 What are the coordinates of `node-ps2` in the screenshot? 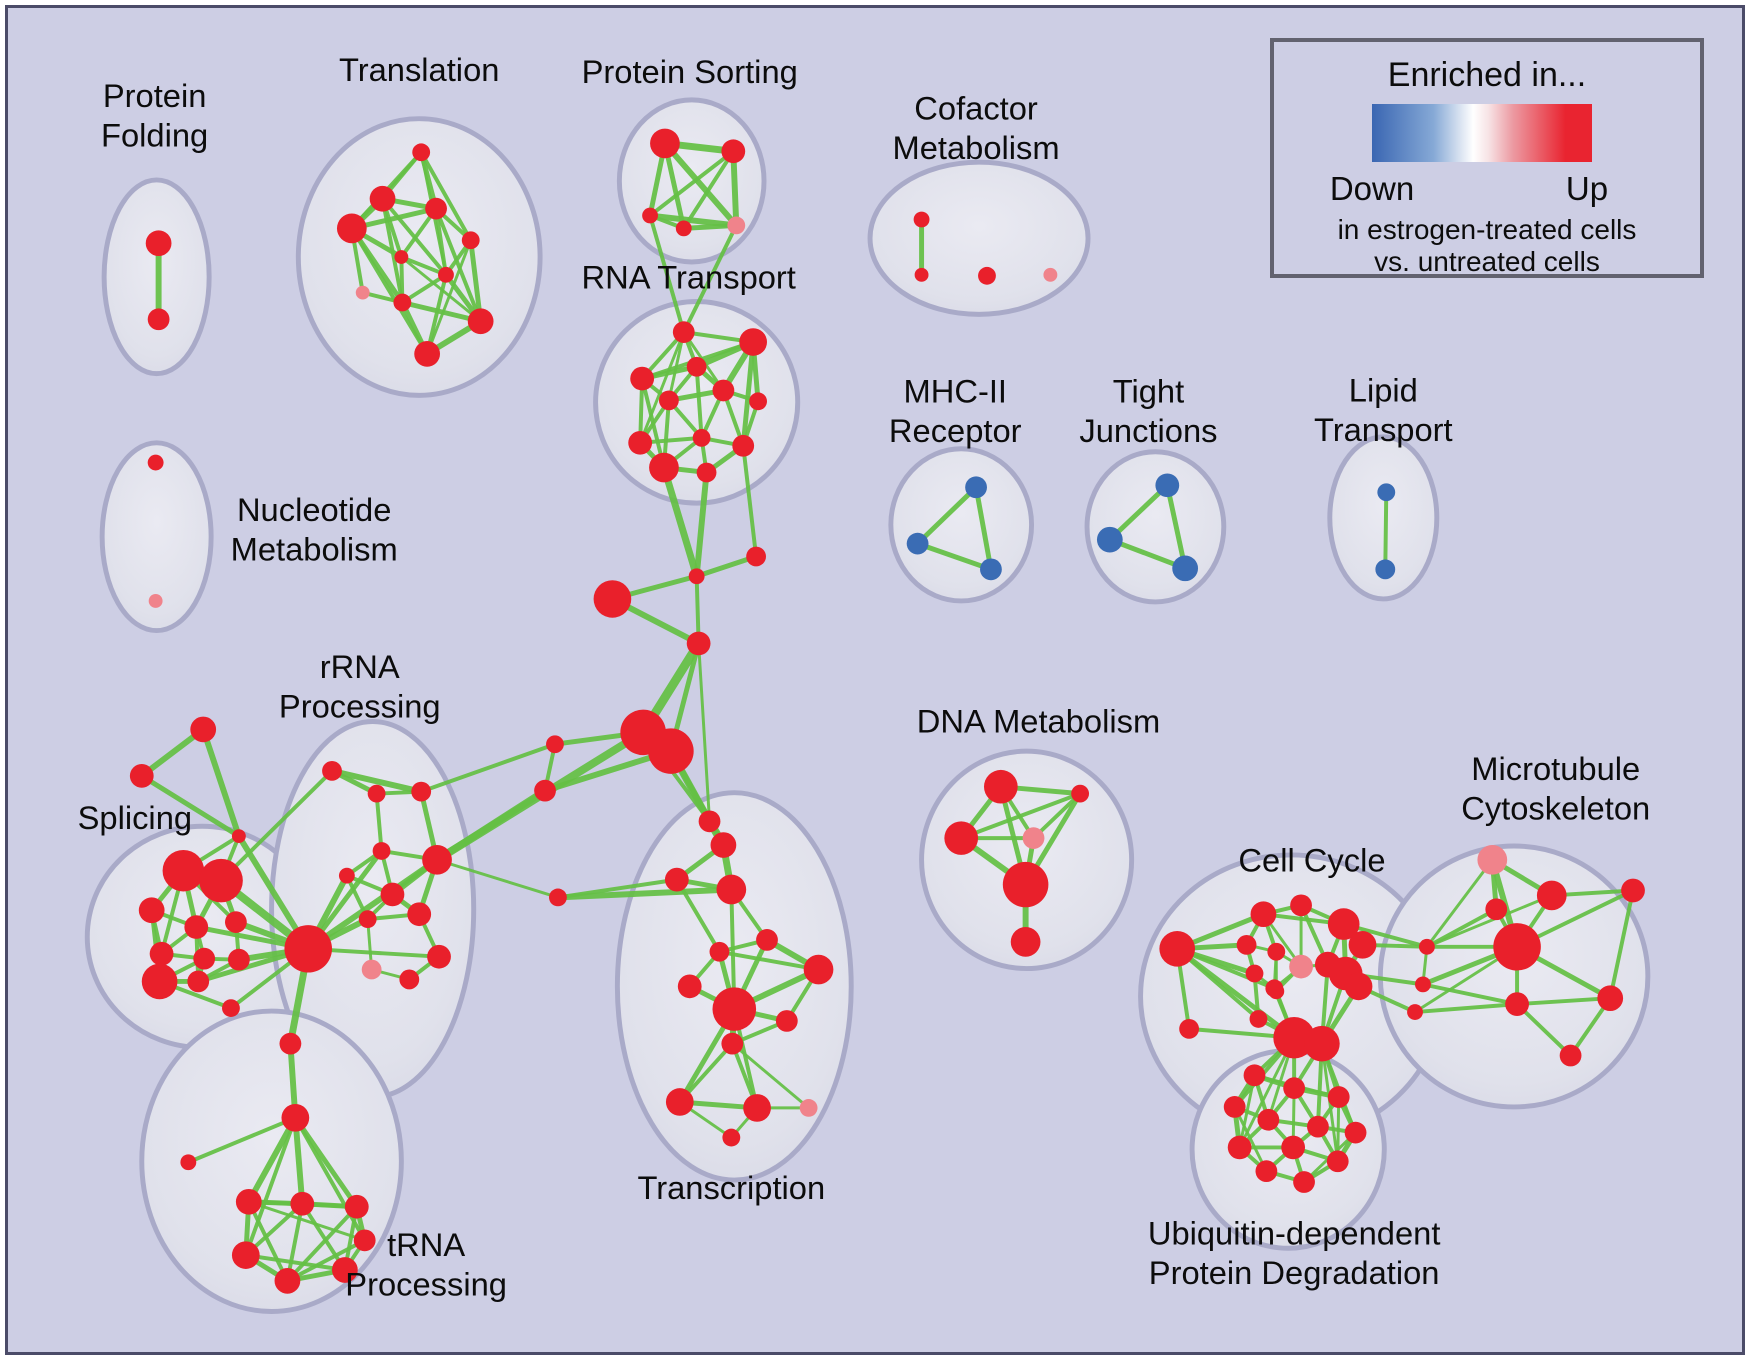 It's located at (650, 215).